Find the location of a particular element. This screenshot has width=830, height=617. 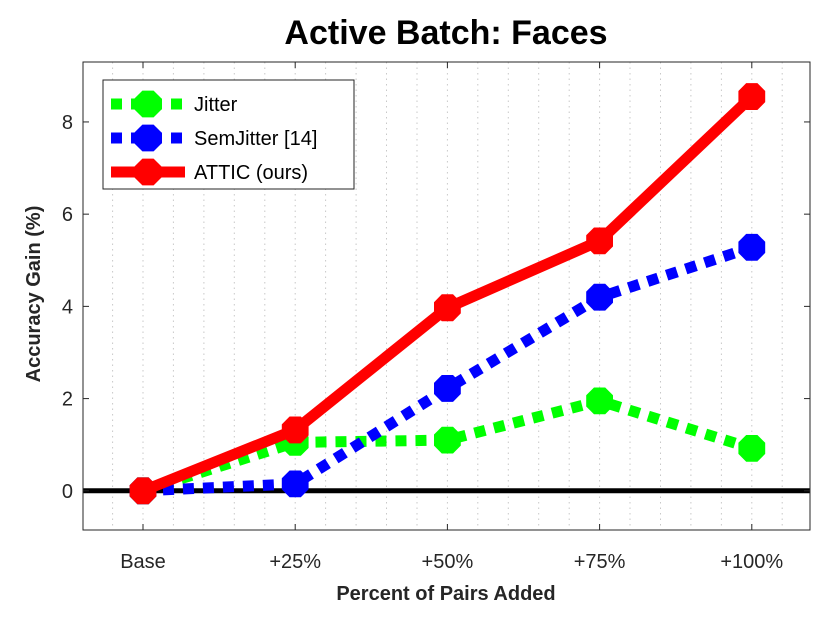

x-tick-label-4: +100% is located at coordinates (751, 562).